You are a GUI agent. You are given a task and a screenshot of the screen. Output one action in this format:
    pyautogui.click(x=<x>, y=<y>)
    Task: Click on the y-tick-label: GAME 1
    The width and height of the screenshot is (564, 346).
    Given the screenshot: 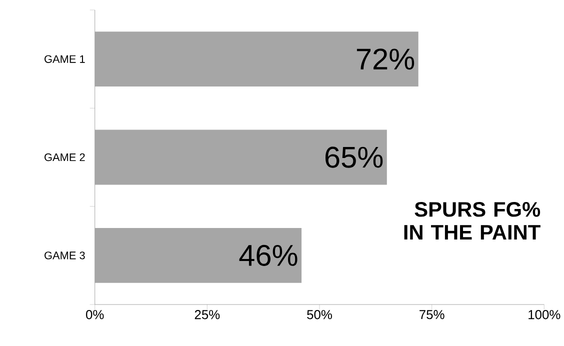 What is the action you would take?
    pyautogui.click(x=64, y=58)
    